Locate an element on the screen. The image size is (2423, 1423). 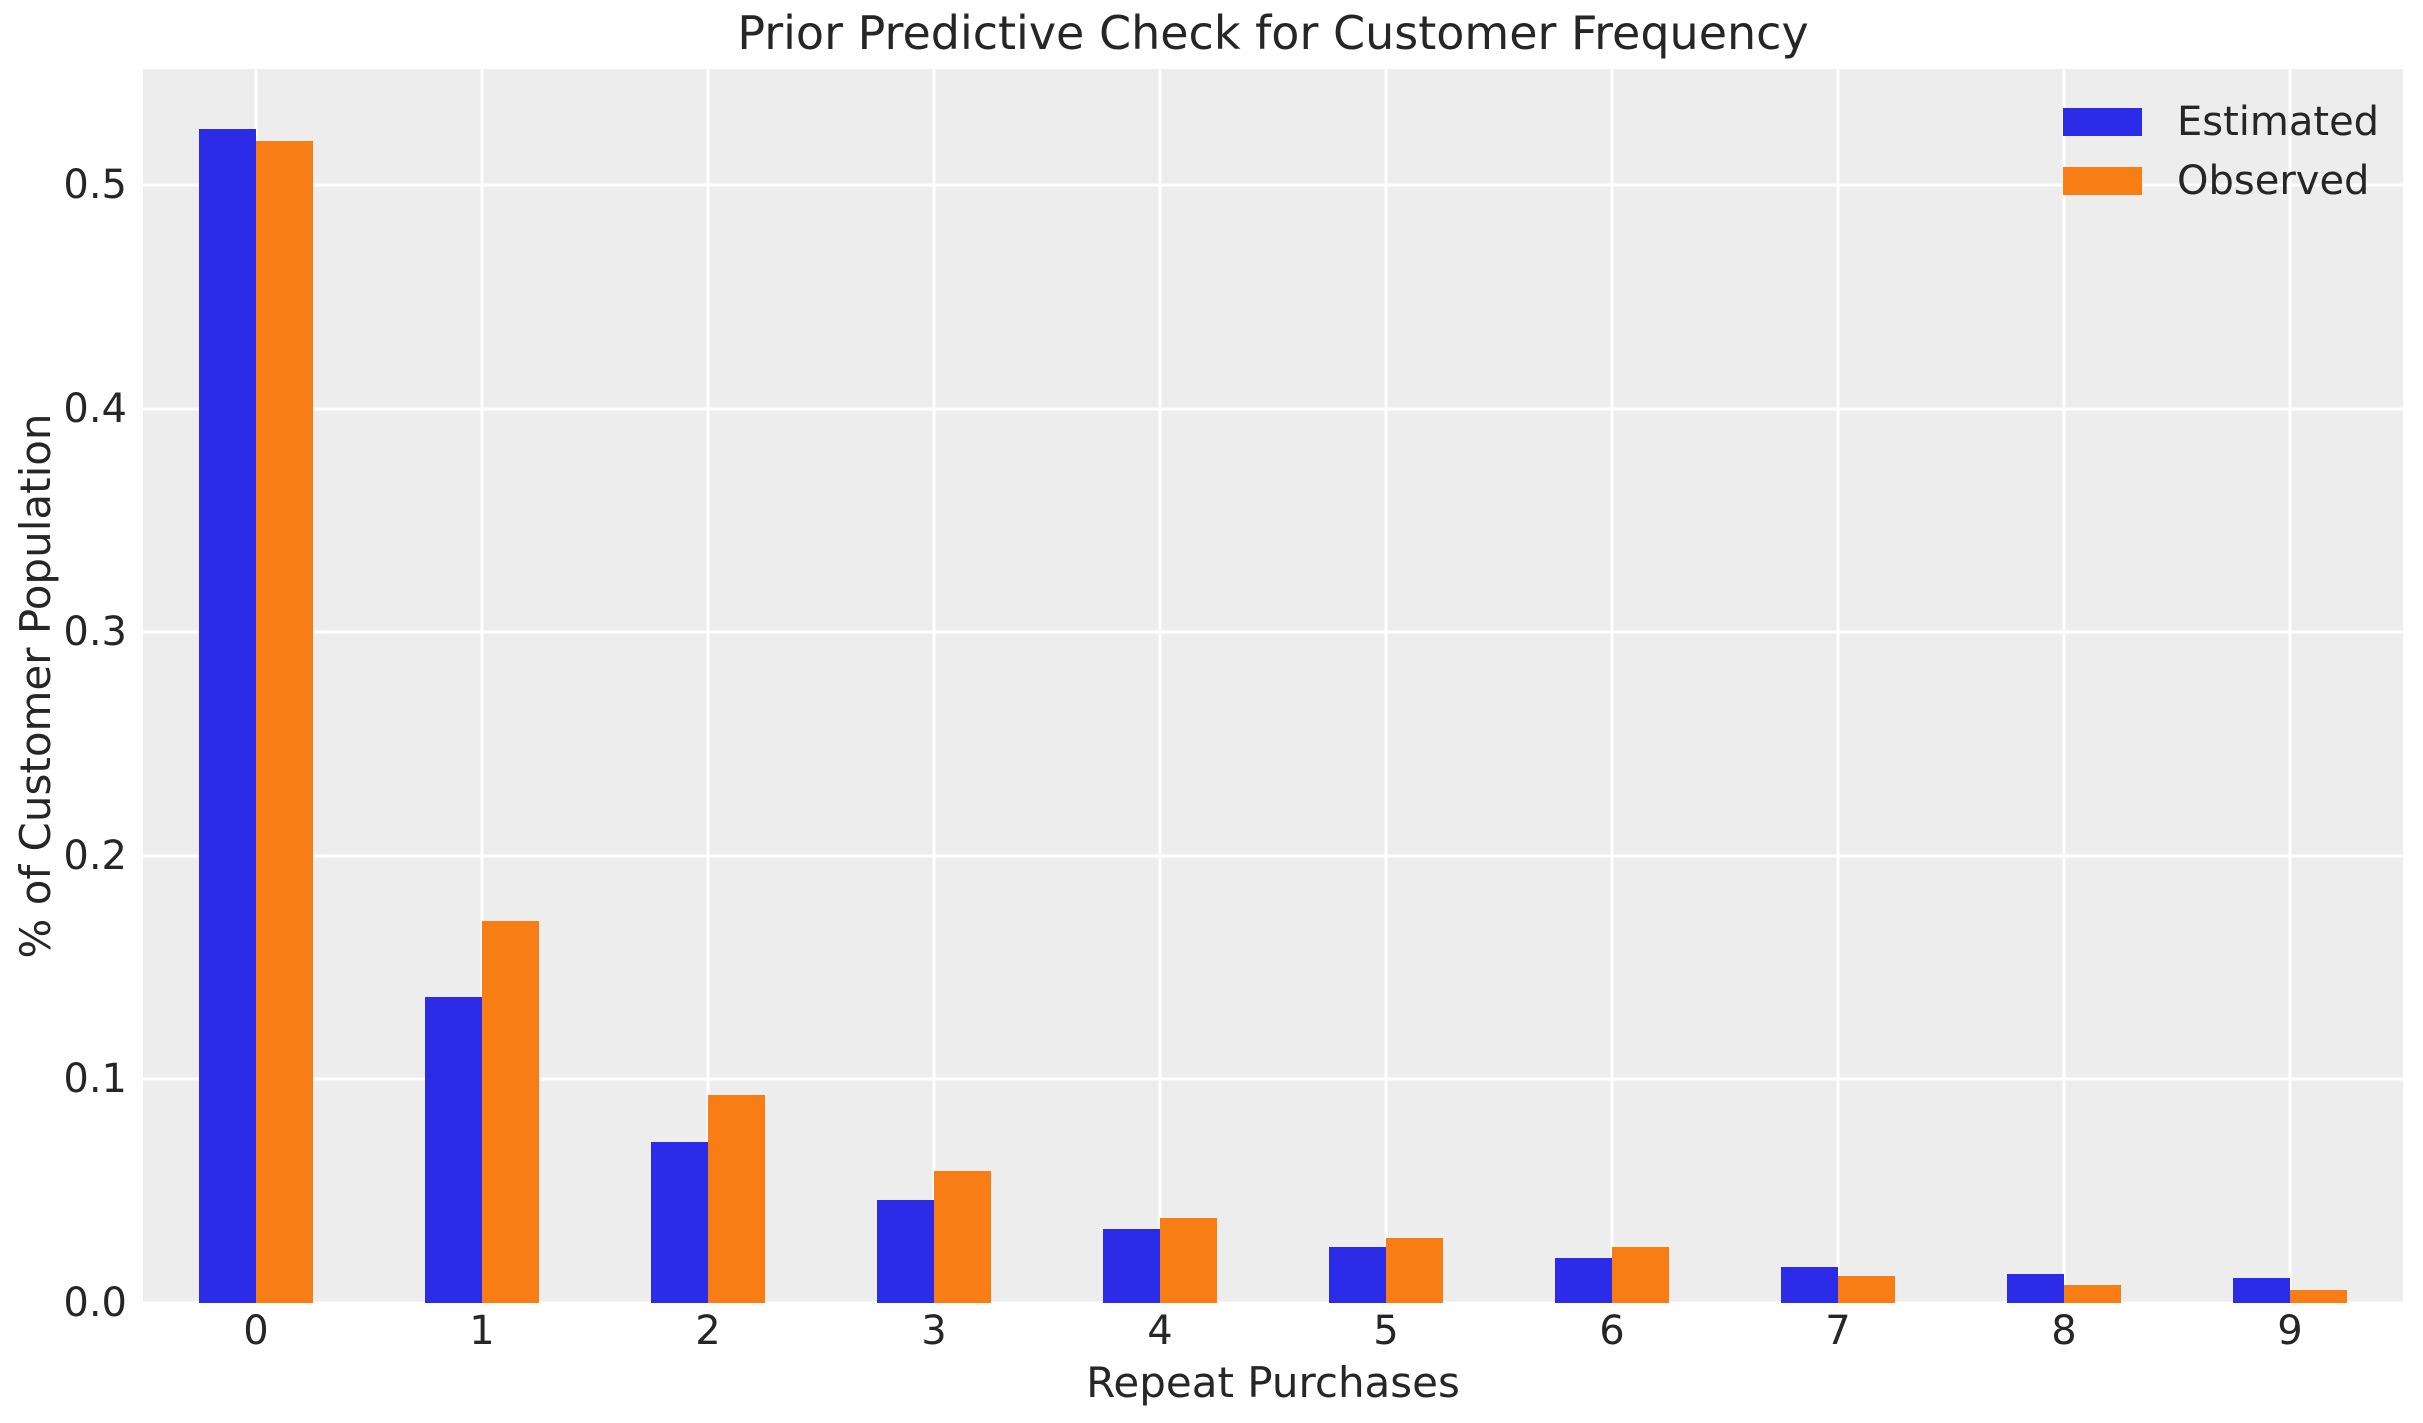
gridline-h-0.1 is located at coordinates (1273, 1079).